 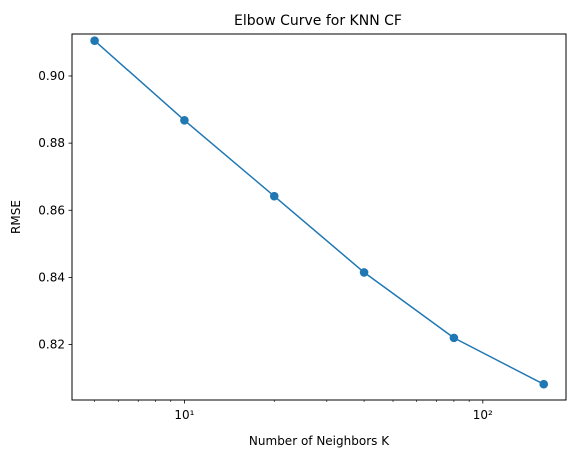 I want to click on y-axis-label: RMSE, so click(x=16, y=217).